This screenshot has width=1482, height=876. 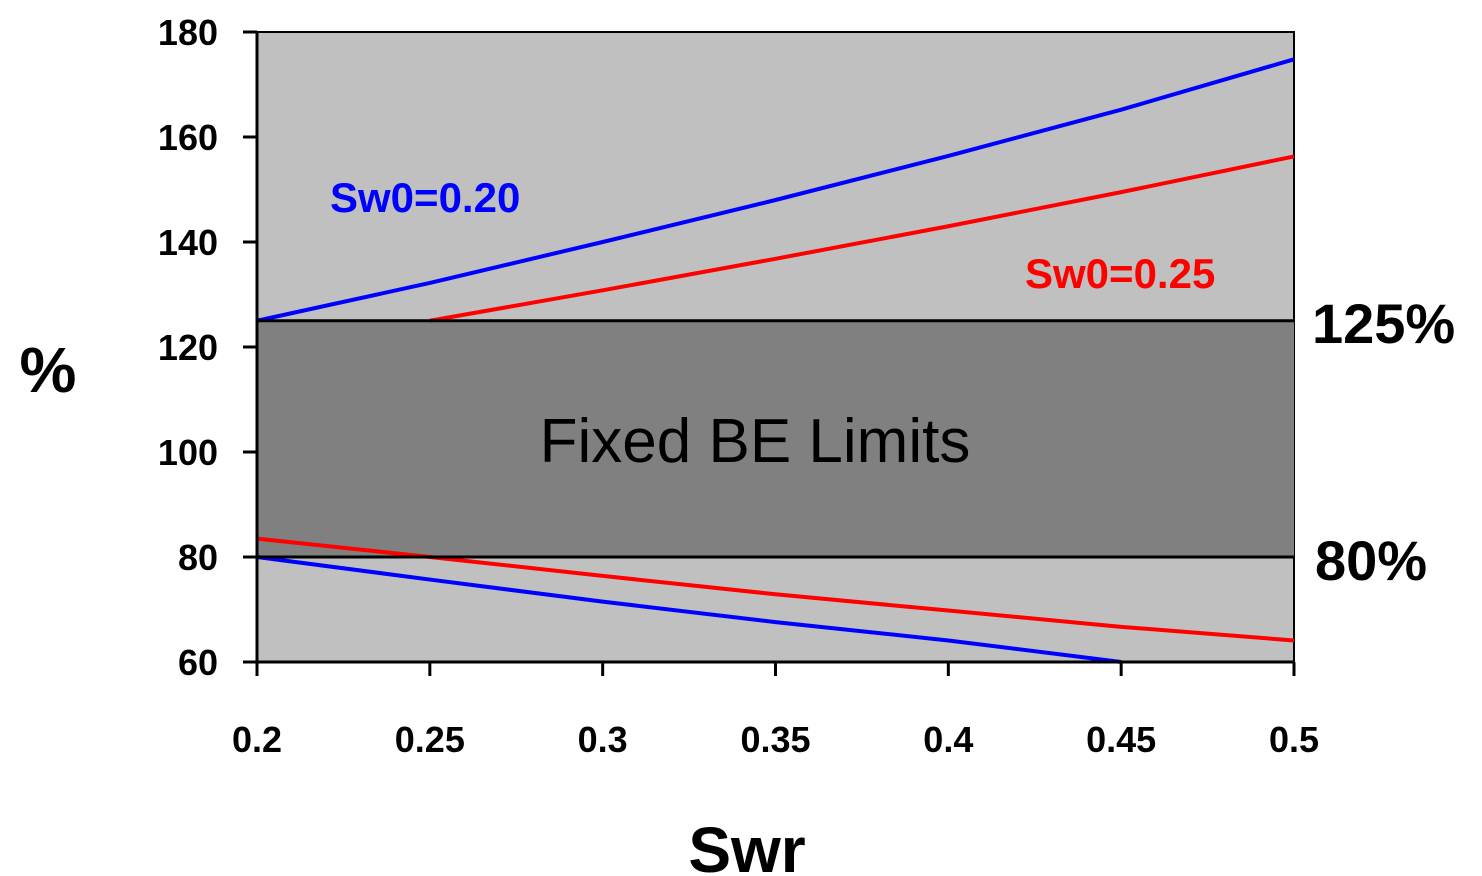 I want to click on x-tick-label: 0.25, so click(x=430, y=739).